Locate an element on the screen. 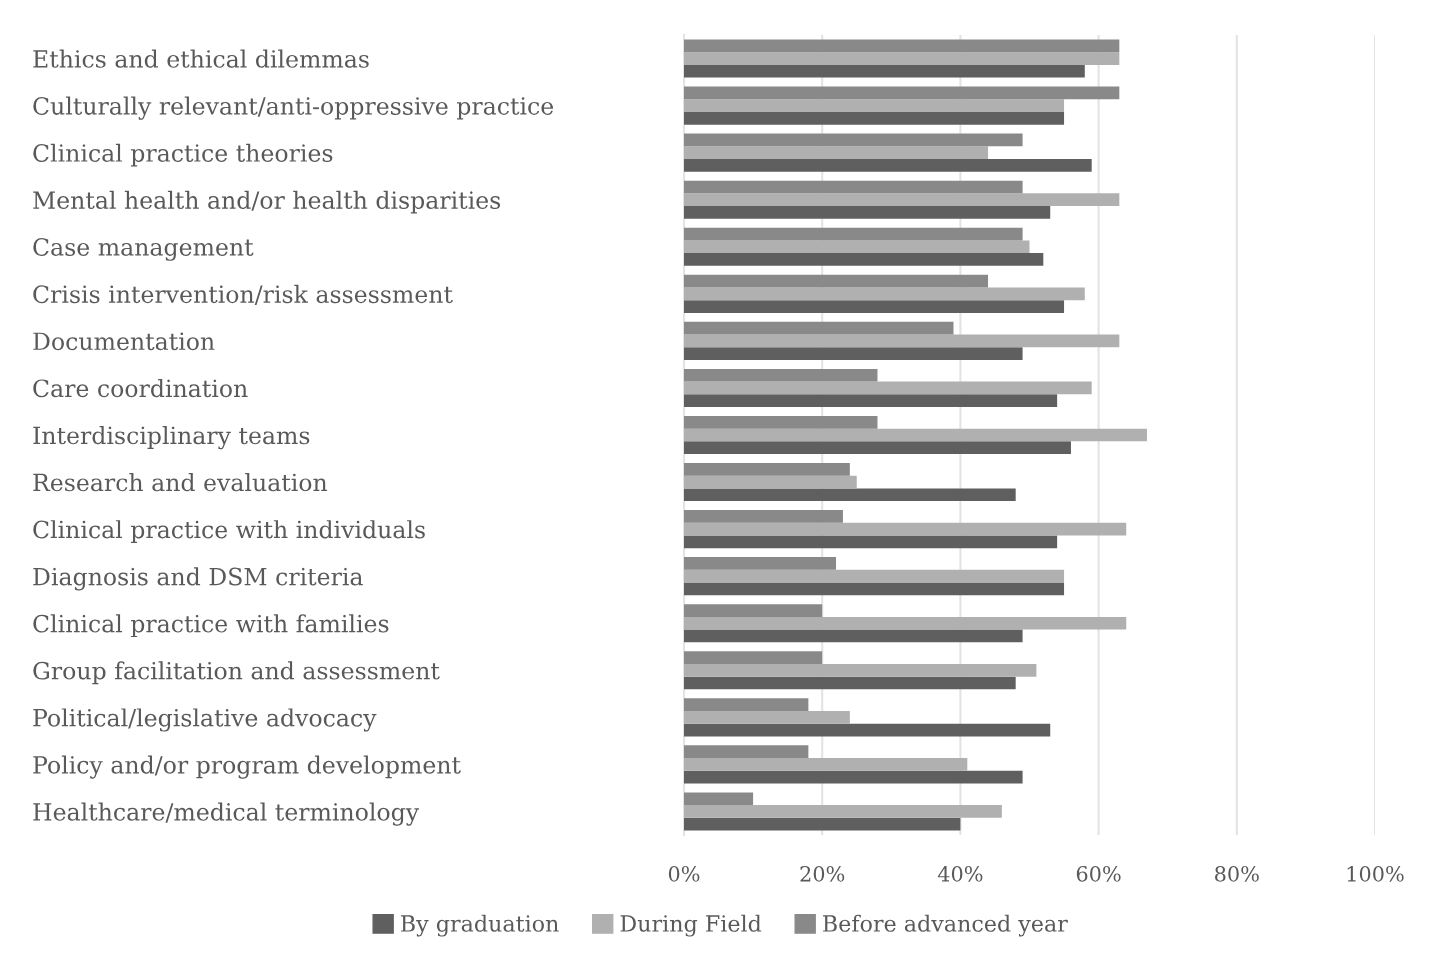 This screenshot has height=976, width=1441. y-tick-label: Group facilitation and assessment is located at coordinates (236, 673).